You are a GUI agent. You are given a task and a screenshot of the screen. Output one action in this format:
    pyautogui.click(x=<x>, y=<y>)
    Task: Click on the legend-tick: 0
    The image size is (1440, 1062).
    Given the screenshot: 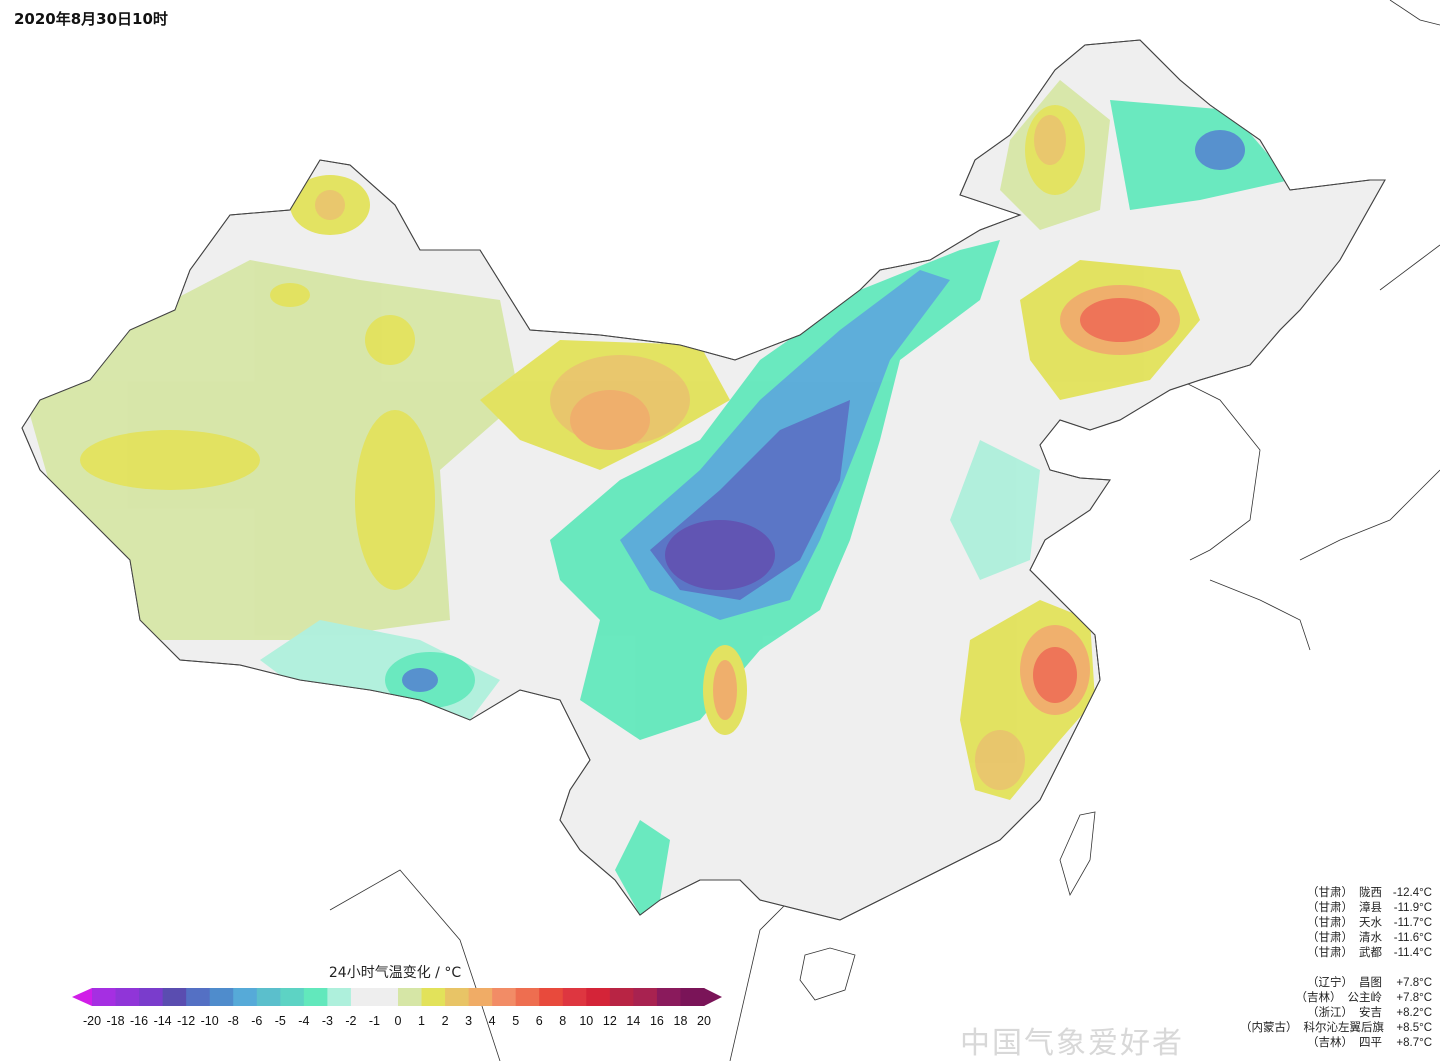 What is the action you would take?
    pyautogui.click(x=398, y=1021)
    